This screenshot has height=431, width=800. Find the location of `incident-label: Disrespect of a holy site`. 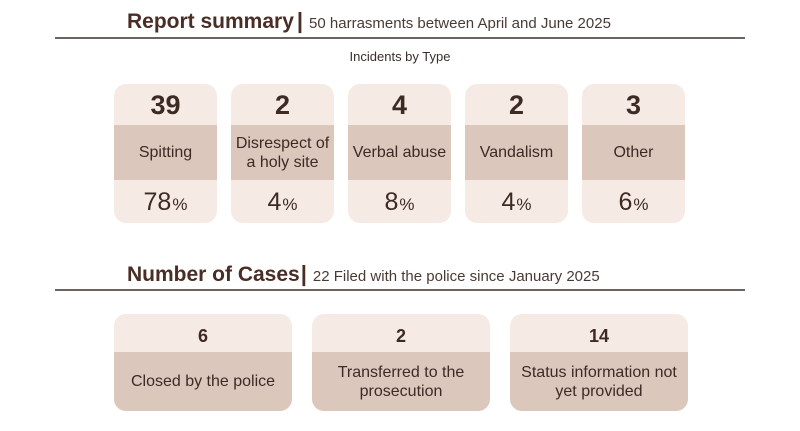

incident-label: Disrespect of a holy site is located at coordinates (282, 152).